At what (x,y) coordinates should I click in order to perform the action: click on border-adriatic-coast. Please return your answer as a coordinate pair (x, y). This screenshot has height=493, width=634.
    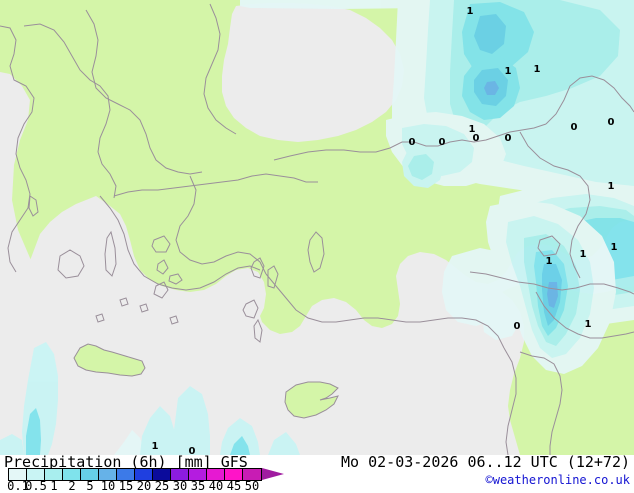
    Looking at the image, I should click on (17, 149).